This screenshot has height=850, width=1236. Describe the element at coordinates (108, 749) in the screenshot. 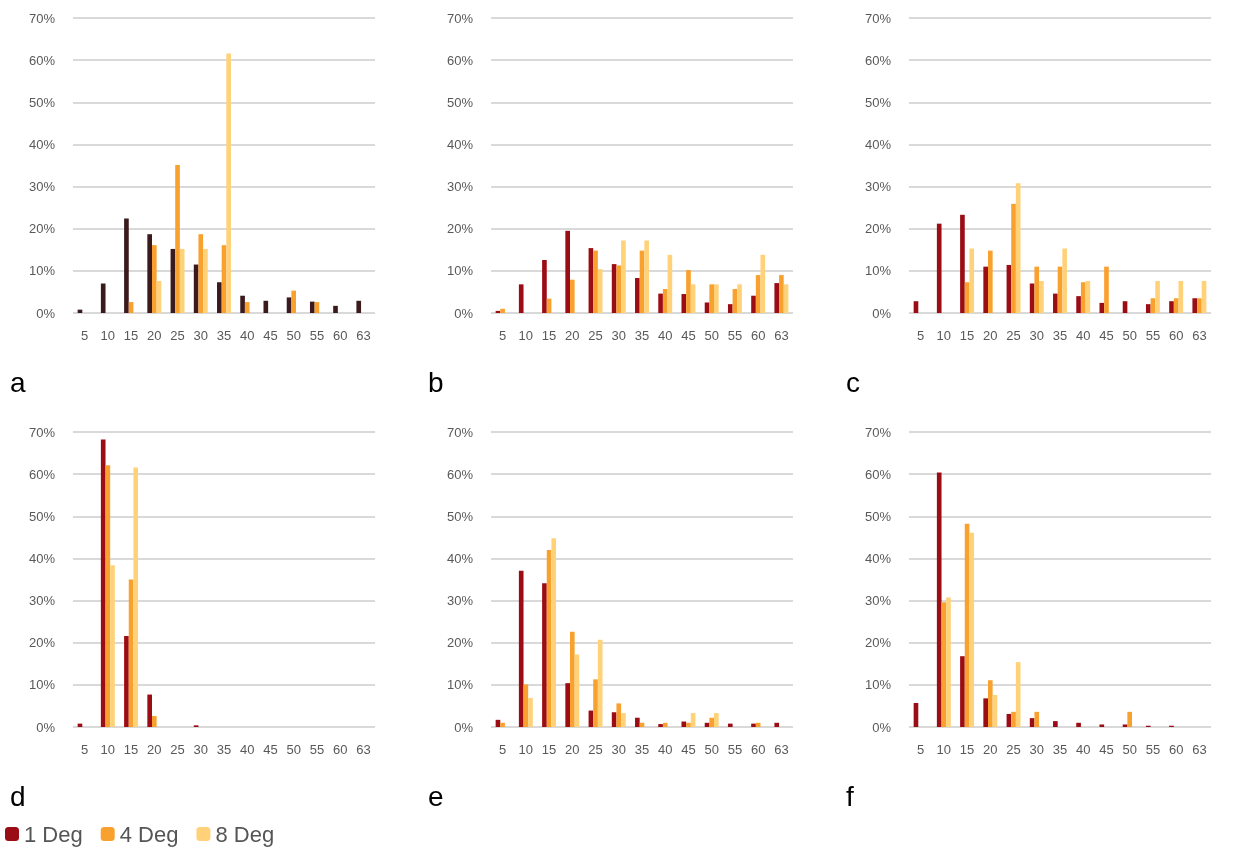

I see `x-tick-label: 10` at that location.